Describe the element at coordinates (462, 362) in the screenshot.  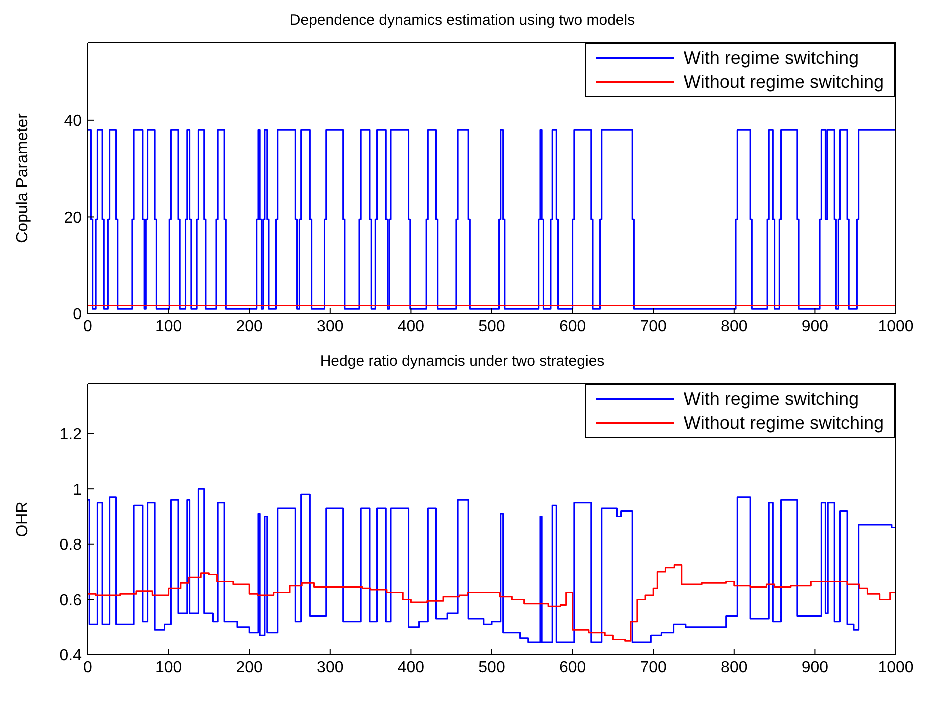
I see `chart-title: Hedge ratio dynamcis under two strategies` at that location.